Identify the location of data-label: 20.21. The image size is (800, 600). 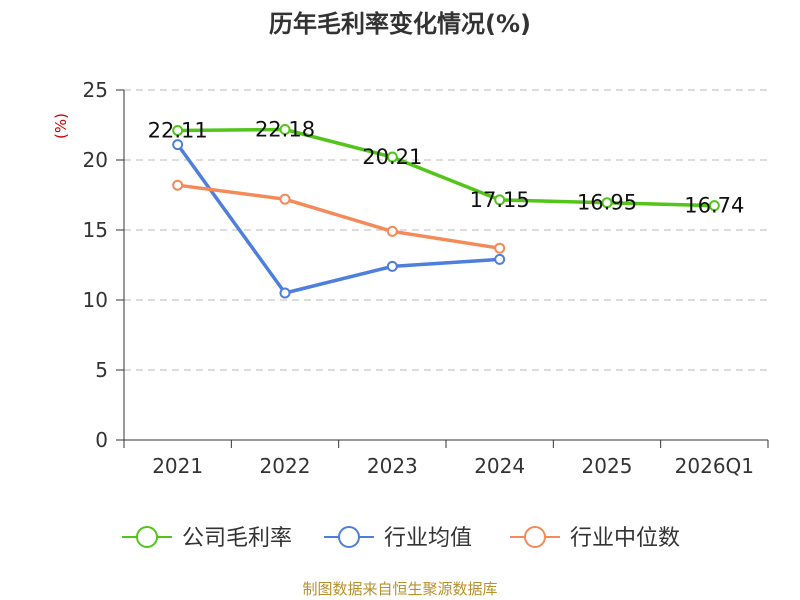
(392, 157).